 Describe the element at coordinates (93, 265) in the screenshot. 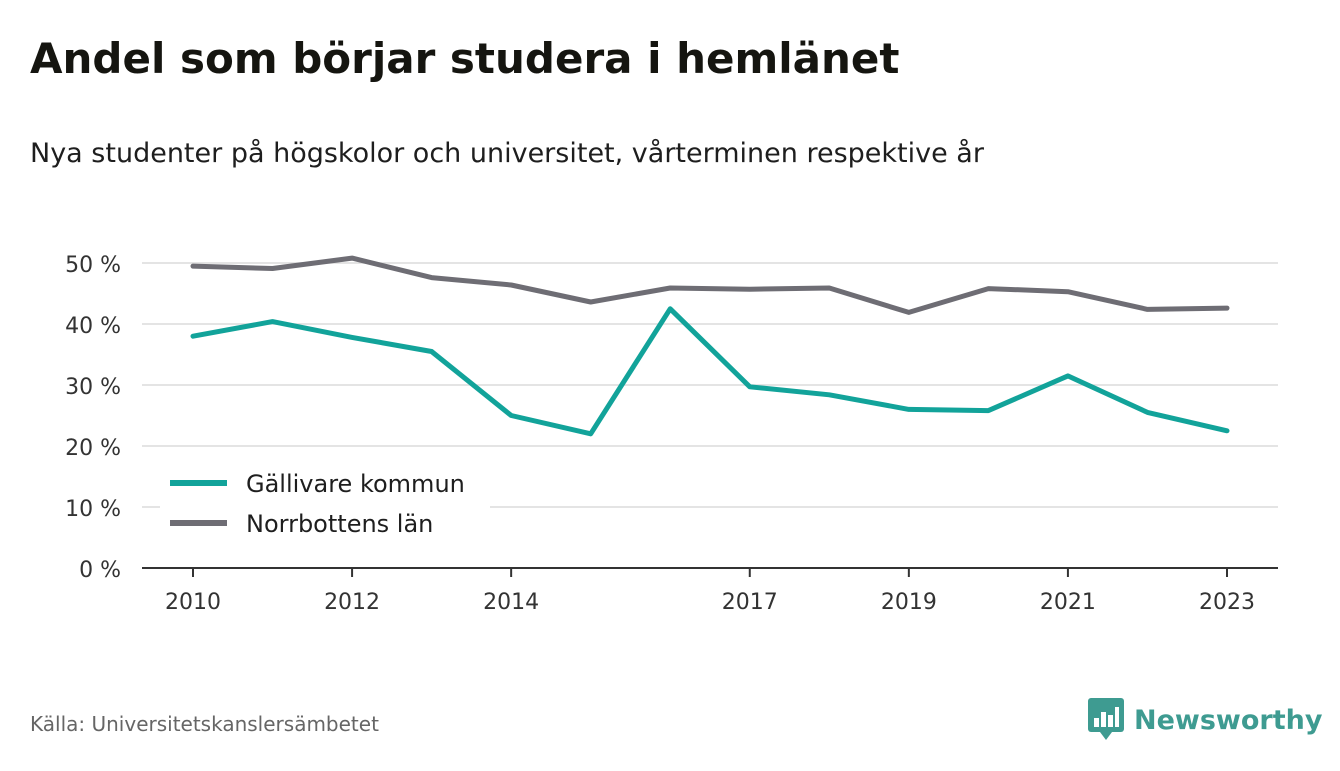

I see `y-tick-label: 50 %` at that location.